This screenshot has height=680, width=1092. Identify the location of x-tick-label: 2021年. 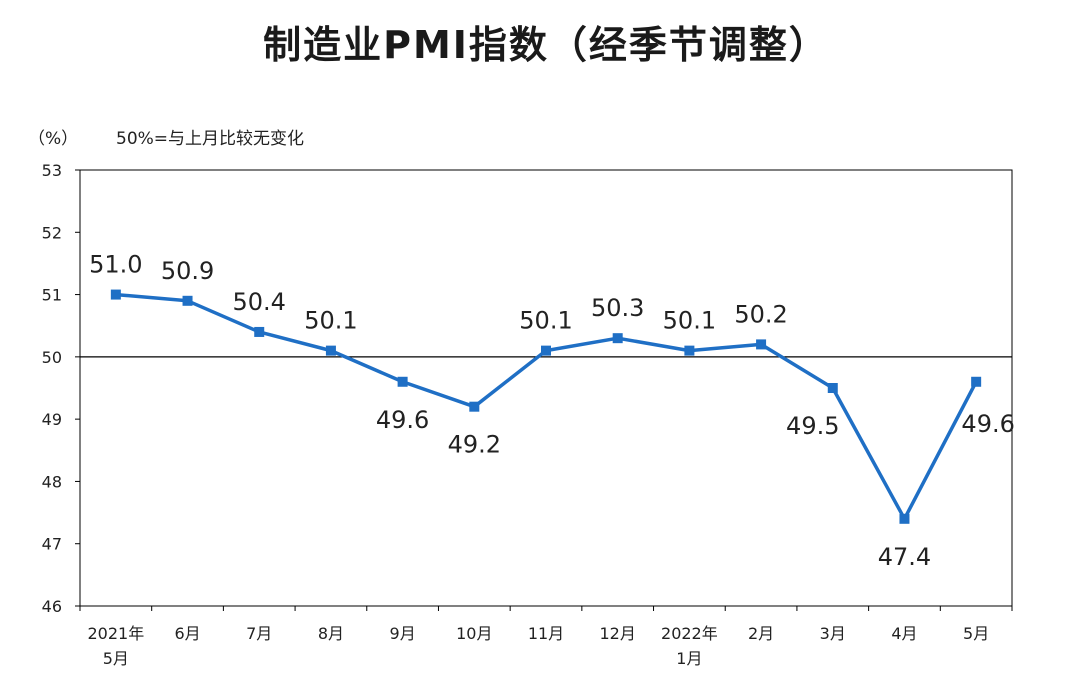
(115, 633).